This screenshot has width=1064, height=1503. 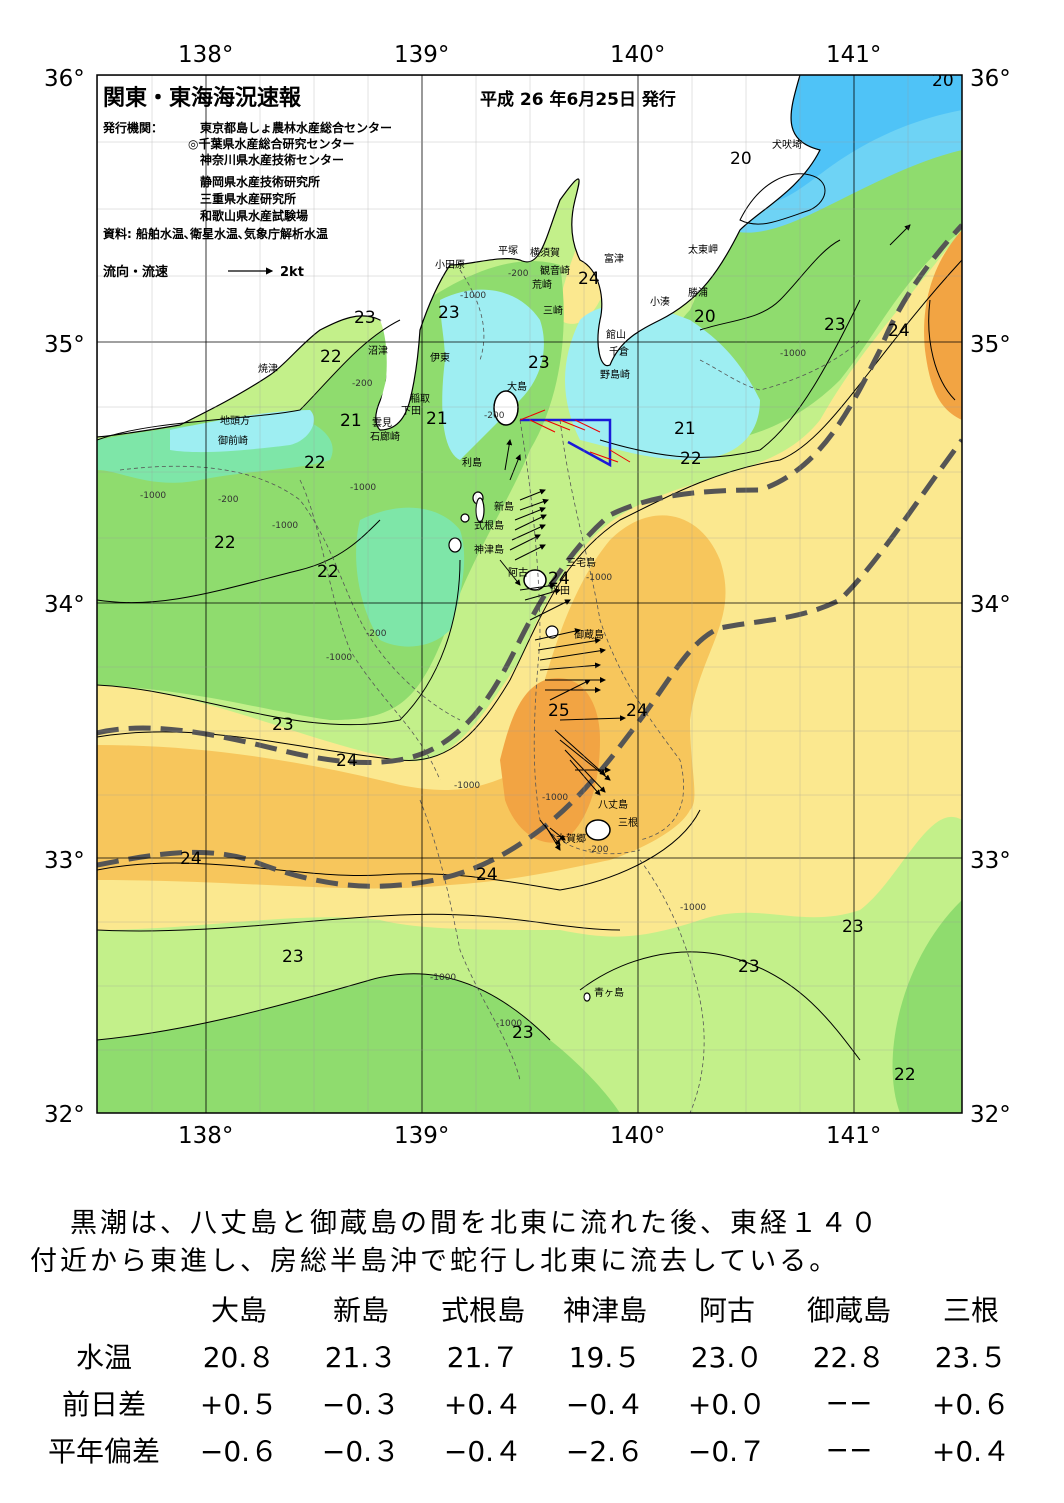 What do you see at coordinates (103, 1357) in the screenshot?
I see `row-label: 水温` at bounding box center [103, 1357].